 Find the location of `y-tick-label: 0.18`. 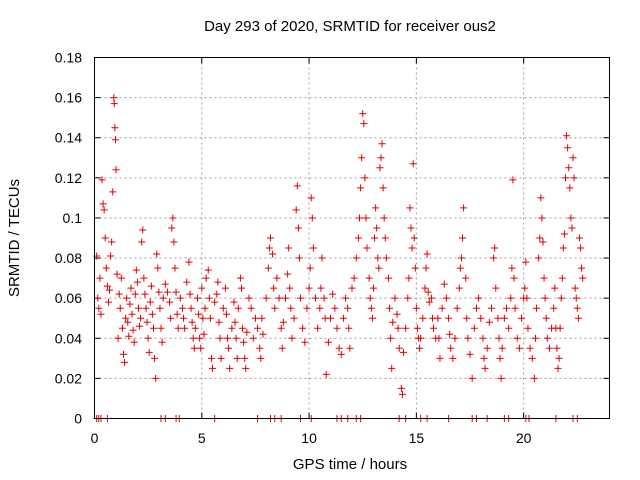

y-tick-label: 0.18 is located at coordinates (68, 58).